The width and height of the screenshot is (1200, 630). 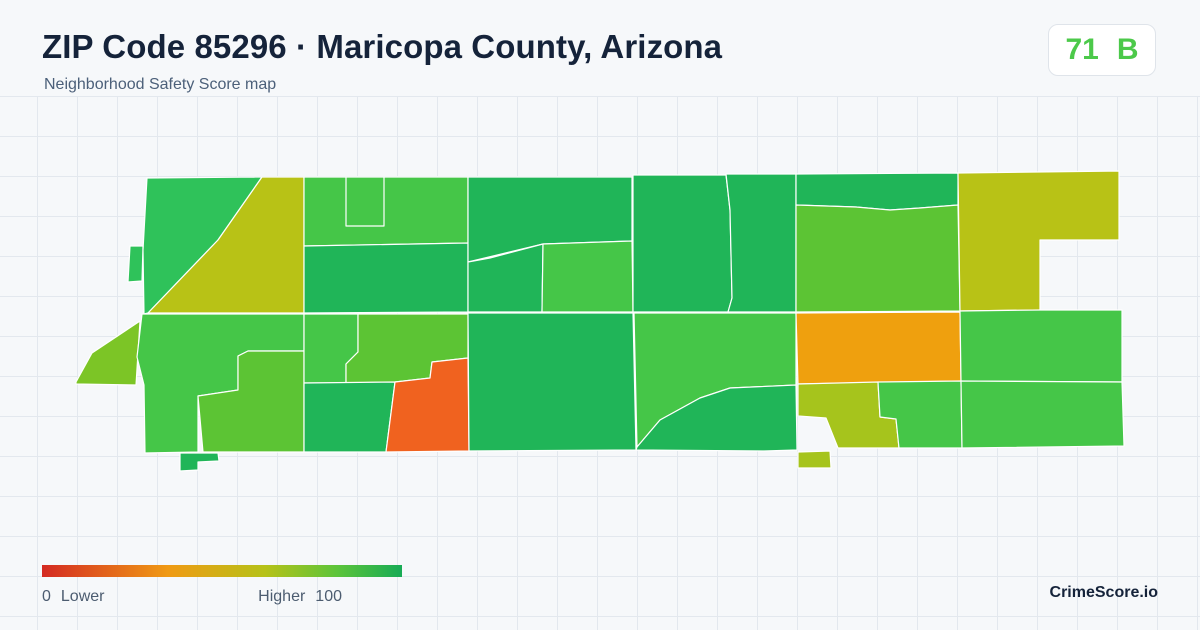 I want to click on legend-max-label: Higher, so click(x=282, y=596).